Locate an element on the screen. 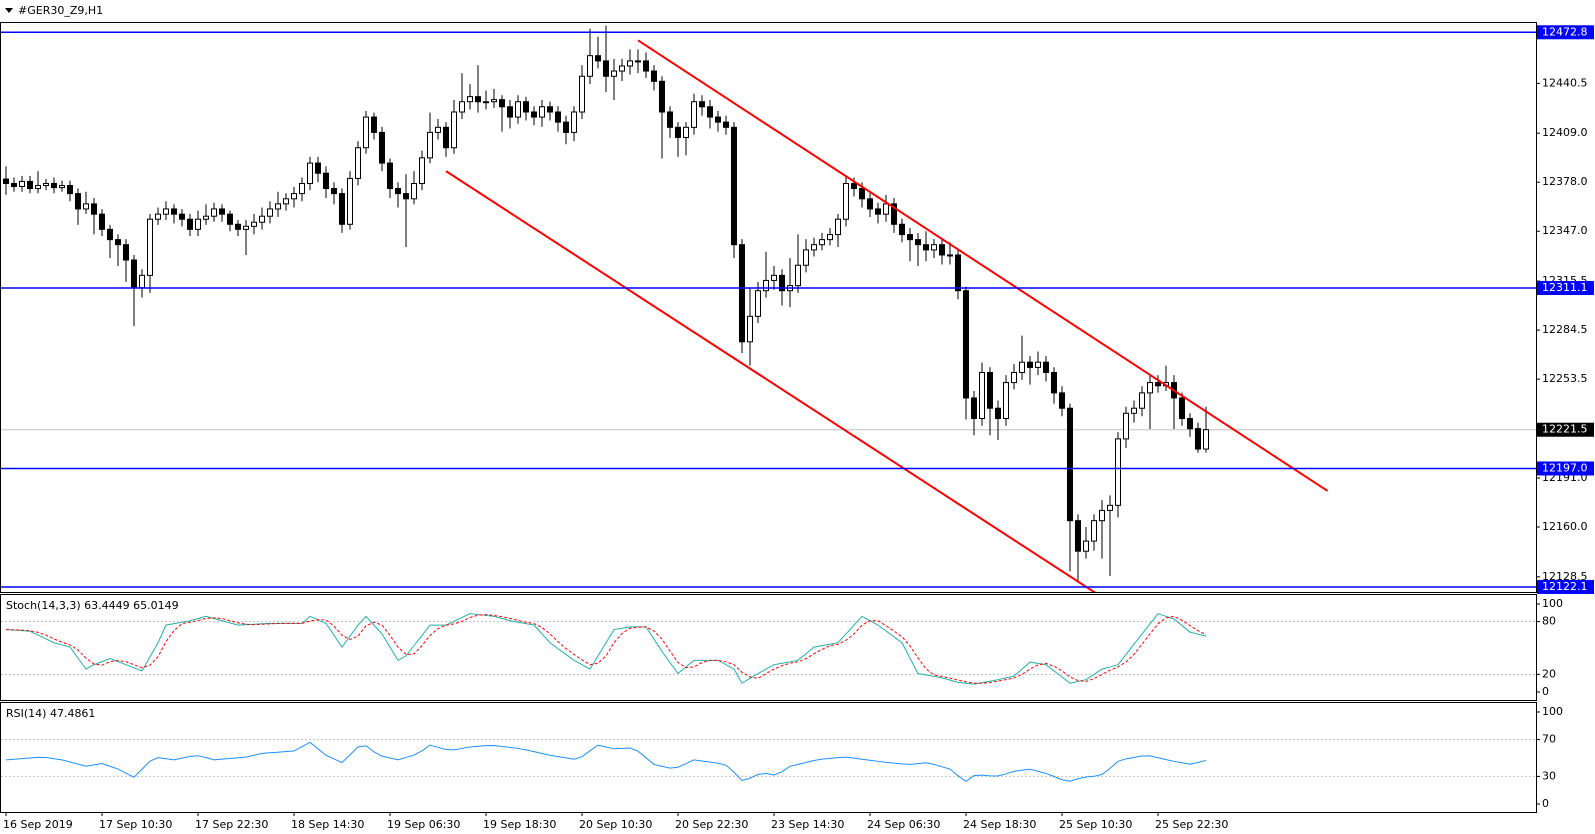 The image size is (1595, 834). menu-arrow is located at coordinates (9, 10).